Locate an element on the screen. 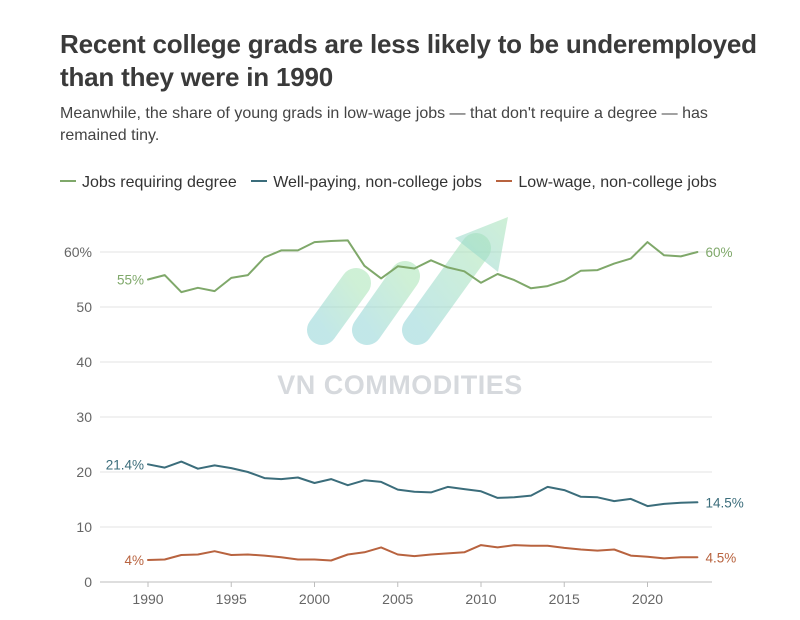  y-tick-label: 30 is located at coordinates (84, 417).